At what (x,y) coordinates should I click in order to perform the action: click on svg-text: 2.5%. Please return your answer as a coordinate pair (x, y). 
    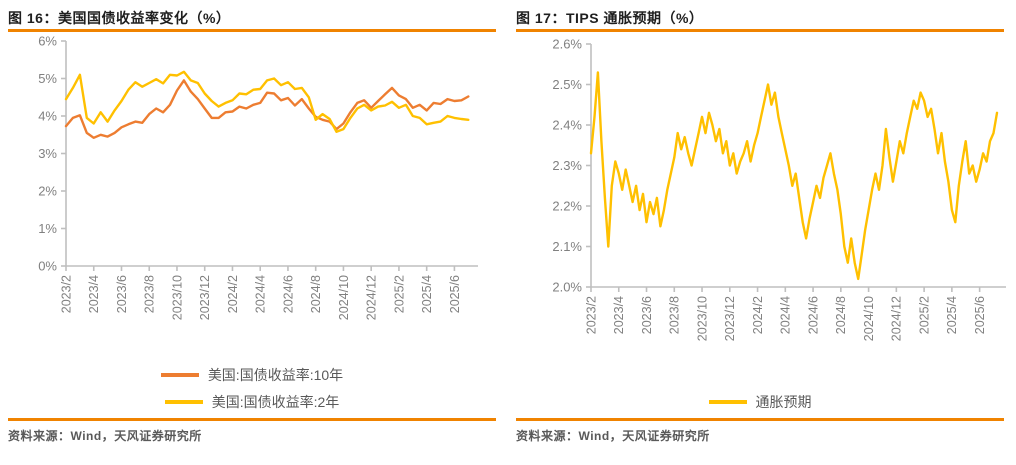
    Looking at the image, I should click on (567, 84).